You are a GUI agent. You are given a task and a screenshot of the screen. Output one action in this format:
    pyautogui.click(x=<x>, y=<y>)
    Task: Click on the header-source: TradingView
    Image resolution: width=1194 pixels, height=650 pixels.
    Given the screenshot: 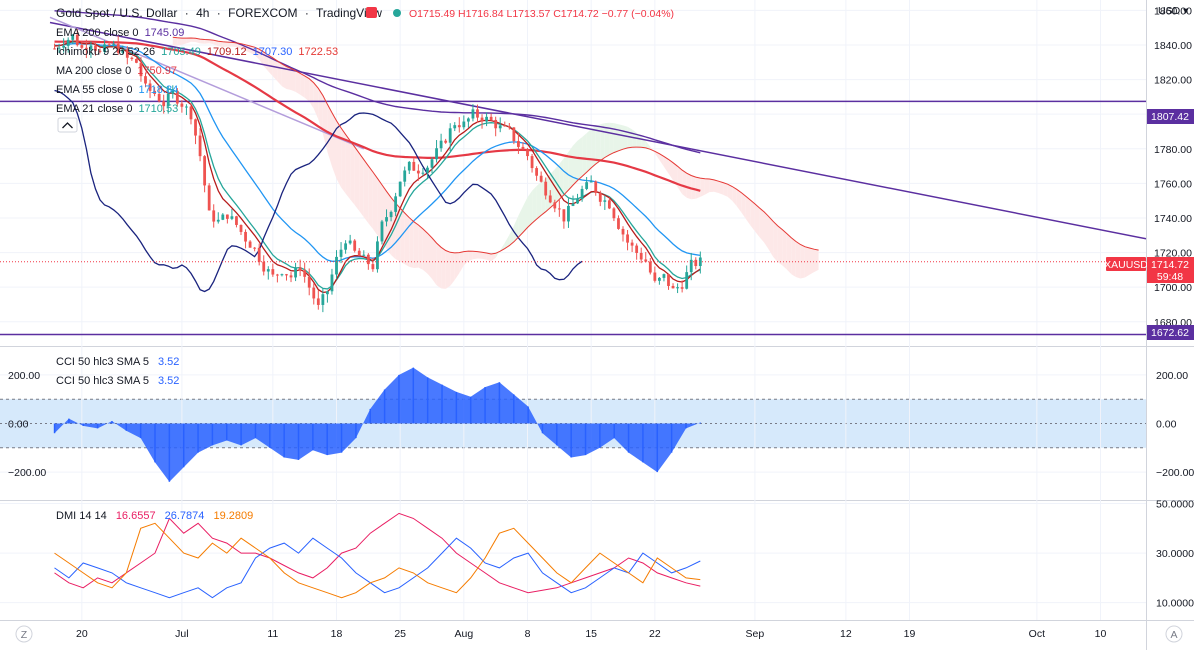 What is the action you would take?
    pyautogui.click(x=349, y=13)
    